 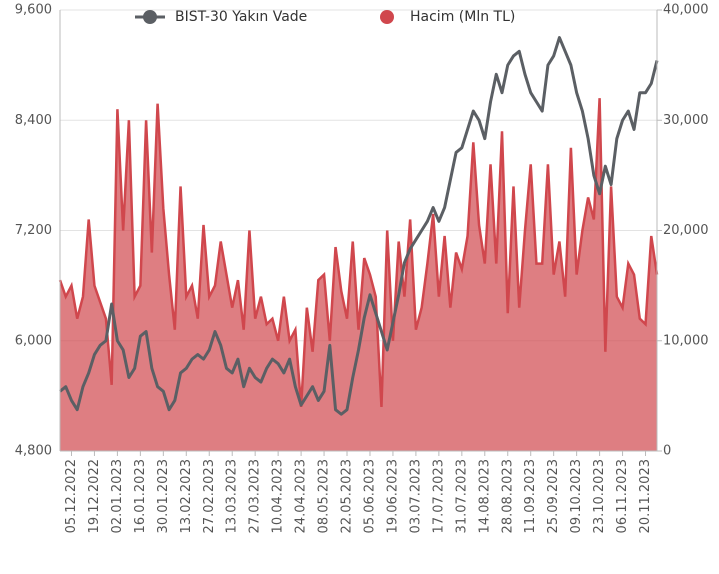 What do you see at coordinates (686, 230) in the screenshot?
I see `y2-tick-label: 20,000` at bounding box center [686, 230].